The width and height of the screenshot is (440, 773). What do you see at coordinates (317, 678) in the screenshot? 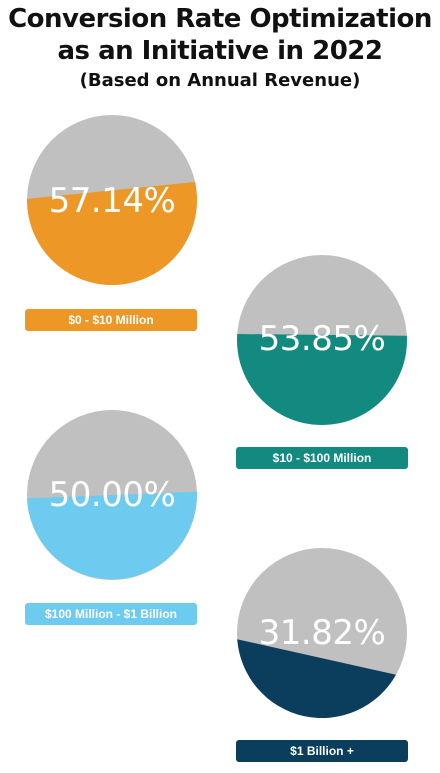
I see `pie-4-value-slice` at bounding box center [317, 678].